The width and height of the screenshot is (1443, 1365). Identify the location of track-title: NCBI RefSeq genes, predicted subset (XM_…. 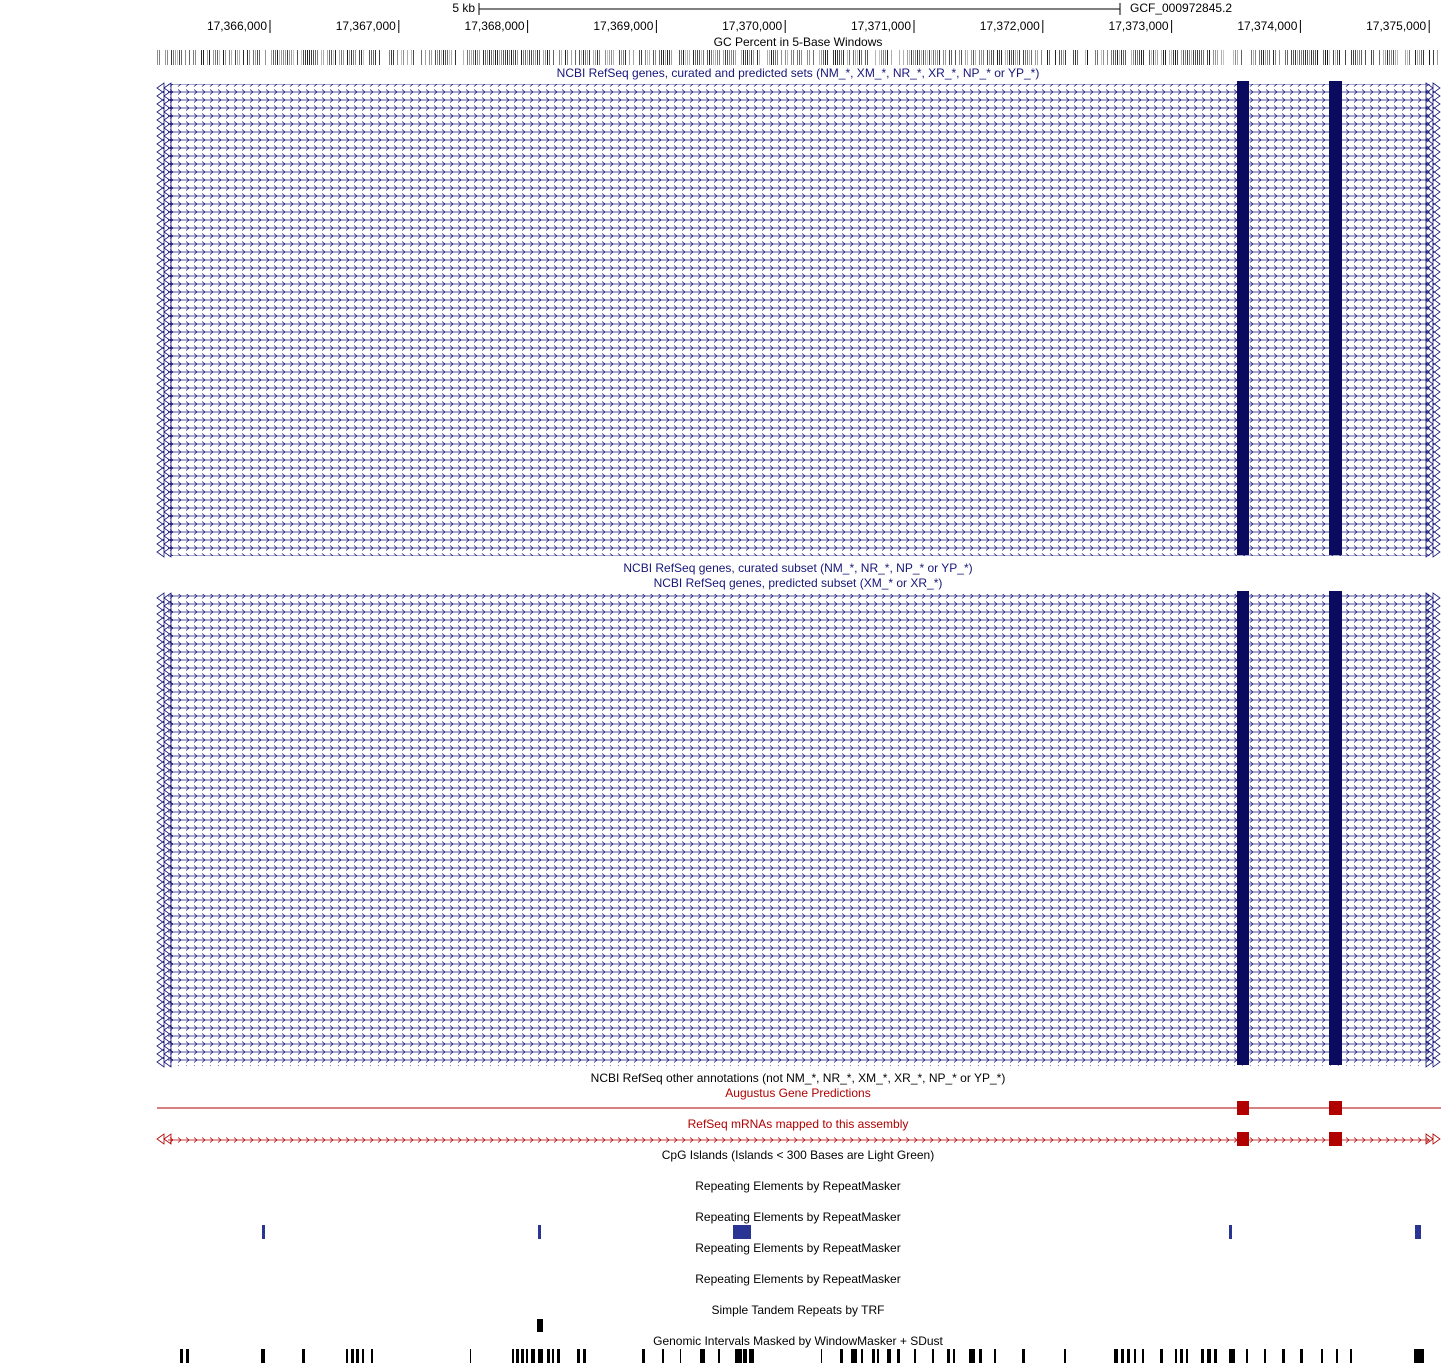
(798, 583).